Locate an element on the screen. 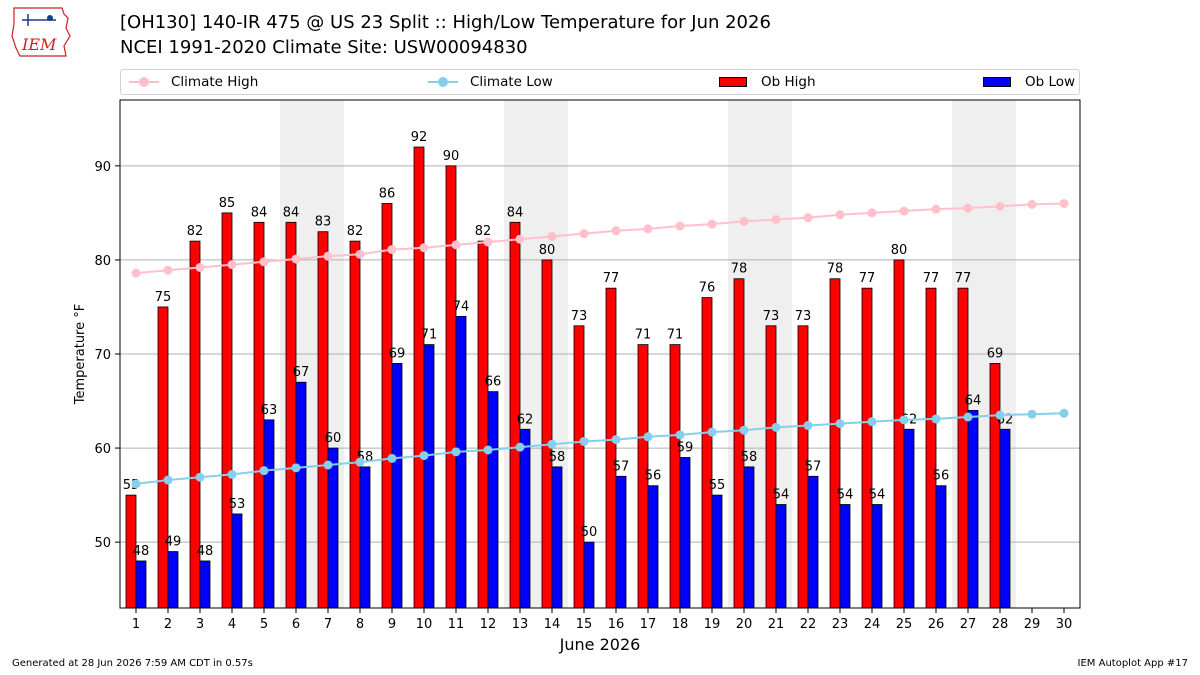 This screenshot has width=1200, height=675. ob-low-label: 67 is located at coordinates (301, 372).